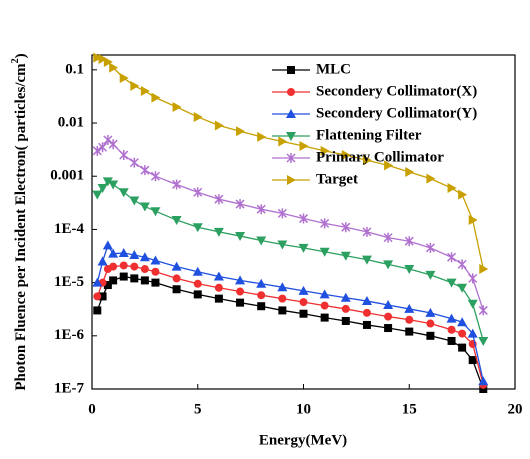 This screenshot has height=459, width=530. Describe the element at coordinates (67, 176) in the screenshot. I see `y-tick-label: 0.001` at that location.